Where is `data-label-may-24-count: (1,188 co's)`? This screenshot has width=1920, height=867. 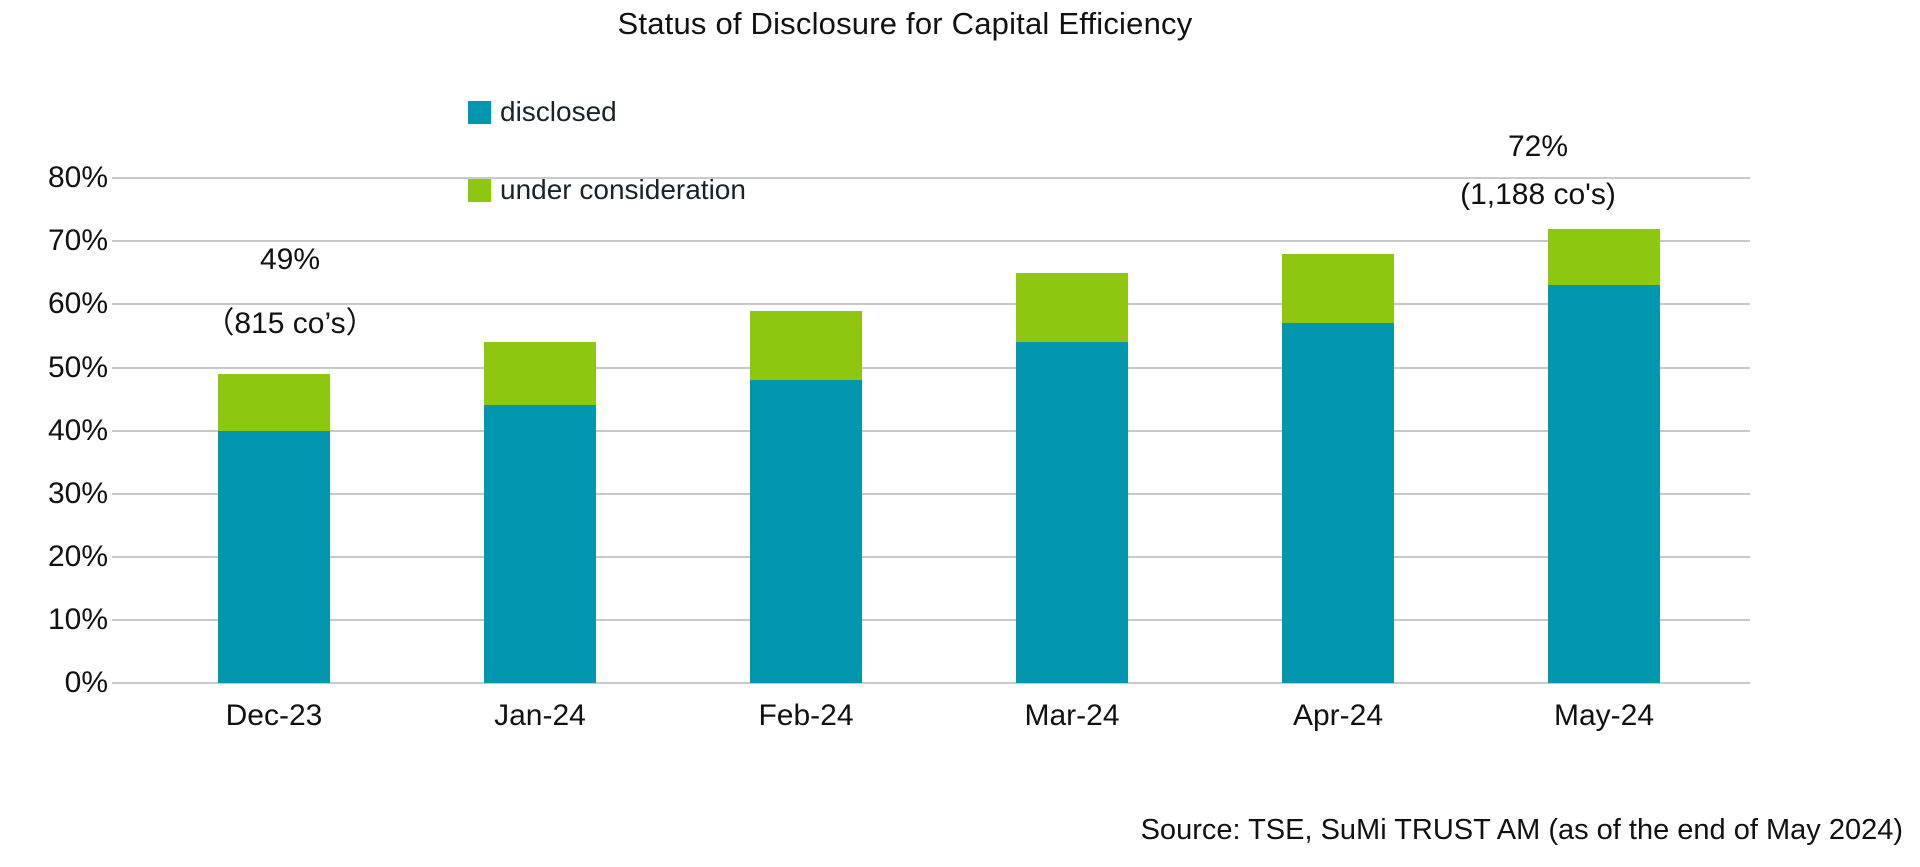 data-label-may-24-count: (1,188 co's) is located at coordinates (1538, 194).